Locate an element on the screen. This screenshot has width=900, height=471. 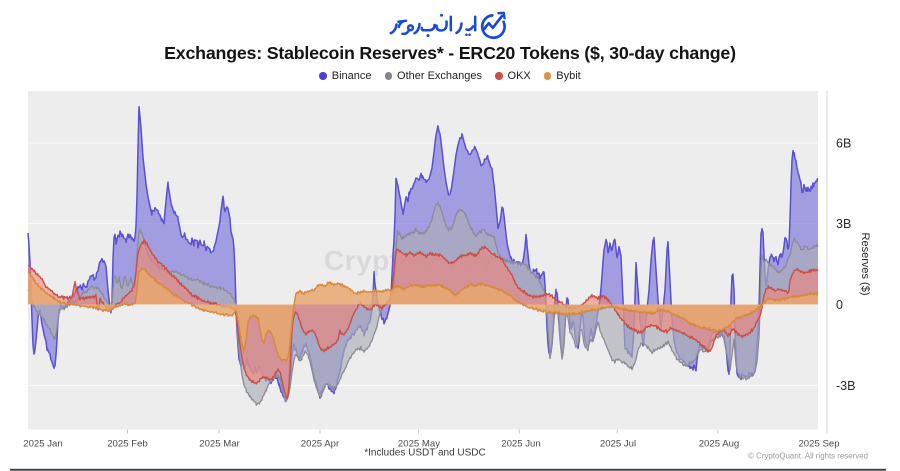
svg-text: 2025 Aug is located at coordinates (719, 444).